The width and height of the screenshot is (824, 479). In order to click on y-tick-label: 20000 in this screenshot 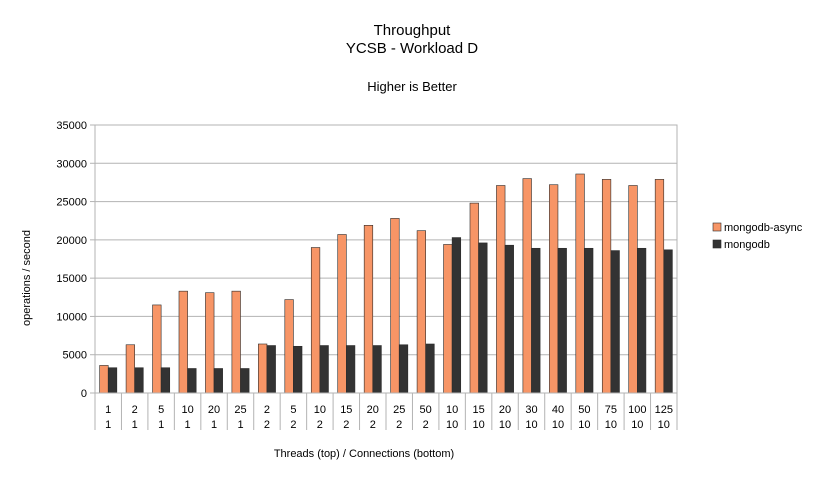, I will do `click(71, 241)`.